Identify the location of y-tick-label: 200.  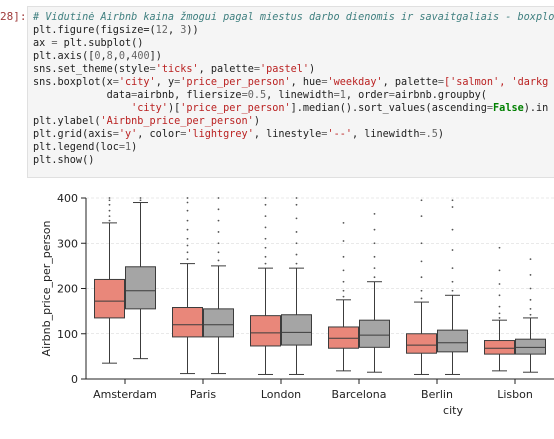
(67, 289).